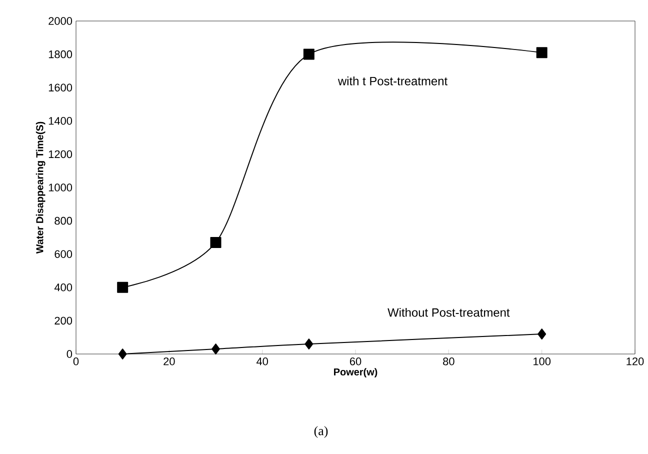 Image resolution: width=648 pixels, height=454 pixels. Describe the element at coordinates (60, 54) in the screenshot. I see `y-tick-label: 1800` at that location.